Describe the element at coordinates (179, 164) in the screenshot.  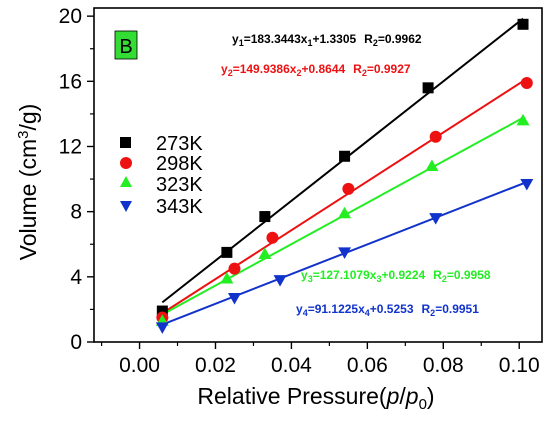
I see `legend-label-298k: 298K` at that location.